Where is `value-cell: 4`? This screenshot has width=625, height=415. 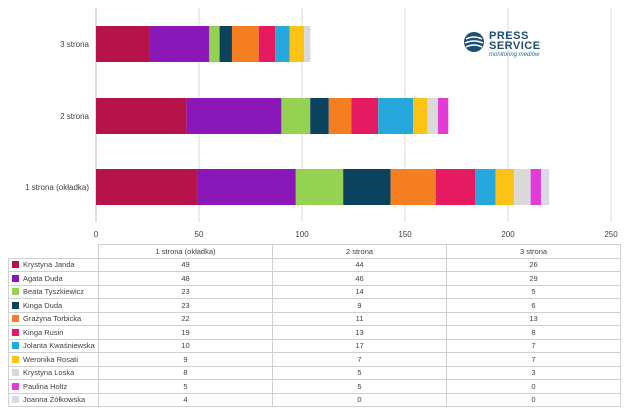
value-cell: 4 is located at coordinates (185, 399).